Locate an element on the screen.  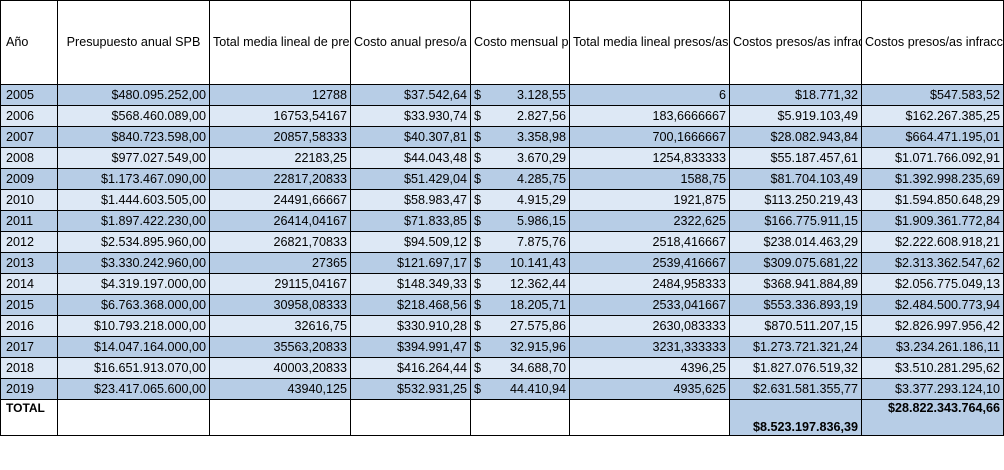
cell-costs-inflation: $1.071.766.092,91 is located at coordinates (932, 158).